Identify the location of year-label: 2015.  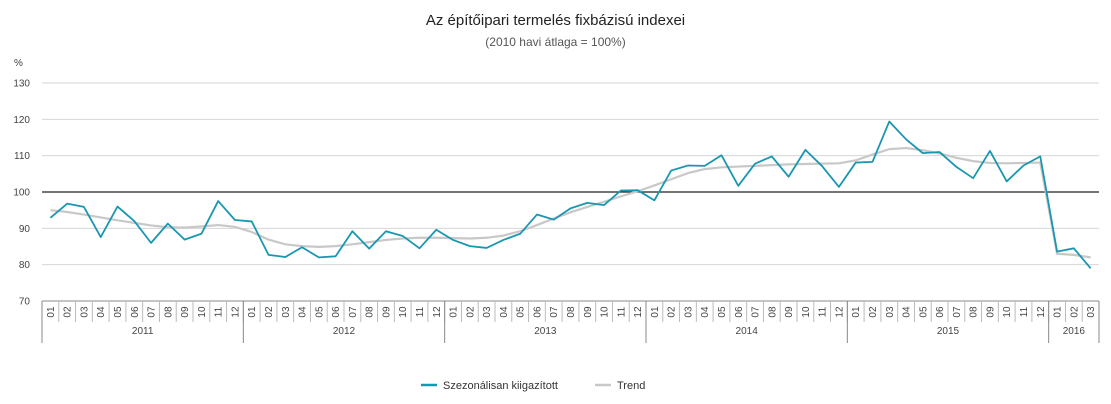
(948, 331).